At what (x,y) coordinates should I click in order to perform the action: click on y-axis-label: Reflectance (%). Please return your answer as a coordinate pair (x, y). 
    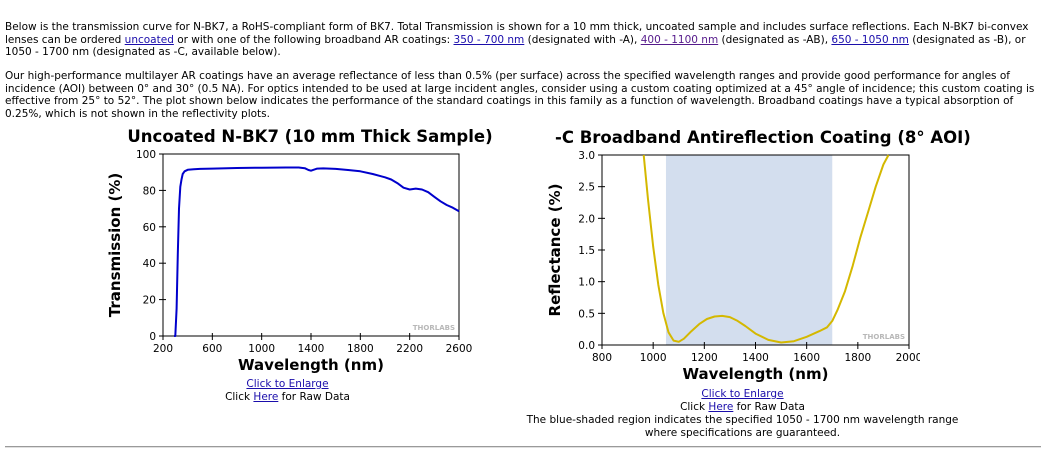
    Looking at the image, I should click on (555, 250).